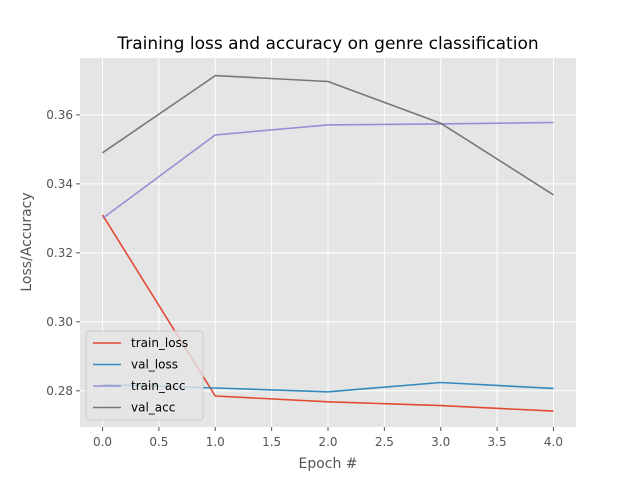 This screenshot has width=640, height=480. Describe the element at coordinates (328, 170) in the screenshot. I see `series-line-train-acc` at that location.